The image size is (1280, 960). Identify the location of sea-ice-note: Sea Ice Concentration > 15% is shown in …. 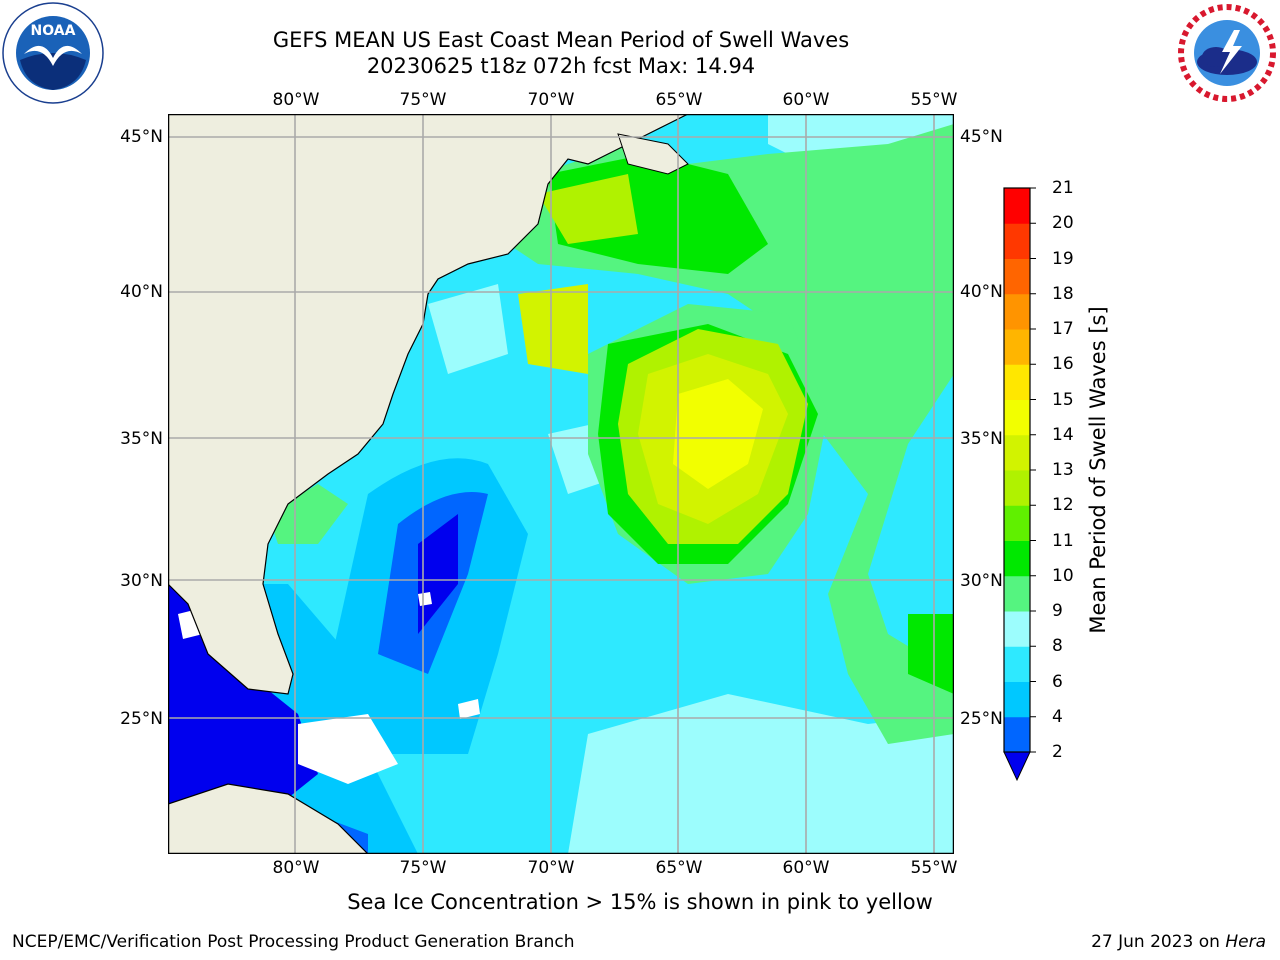
(640, 902).